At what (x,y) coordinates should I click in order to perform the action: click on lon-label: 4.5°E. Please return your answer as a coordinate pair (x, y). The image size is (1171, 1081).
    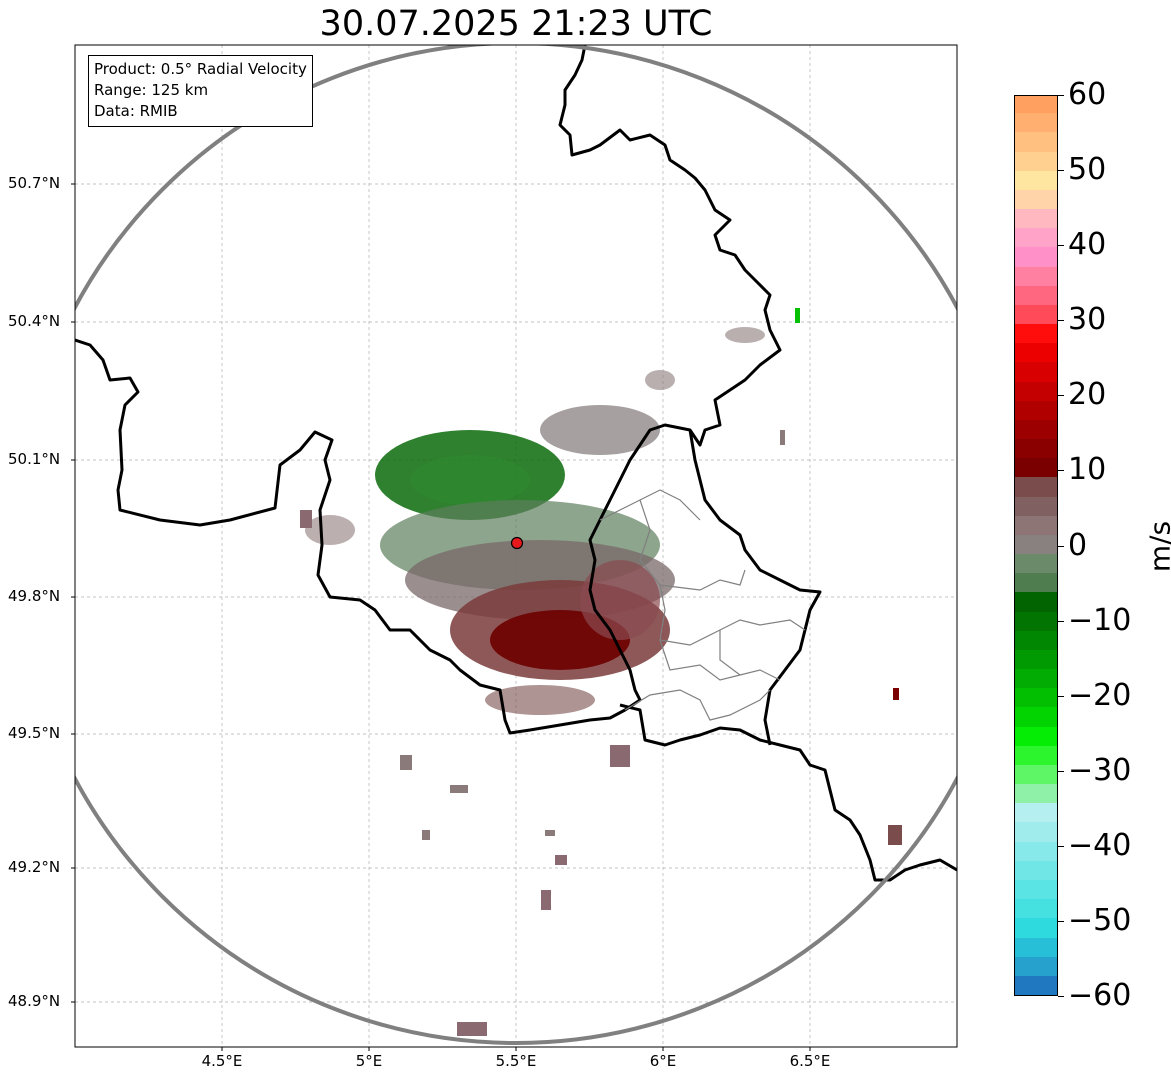
    Looking at the image, I should click on (222, 1061).